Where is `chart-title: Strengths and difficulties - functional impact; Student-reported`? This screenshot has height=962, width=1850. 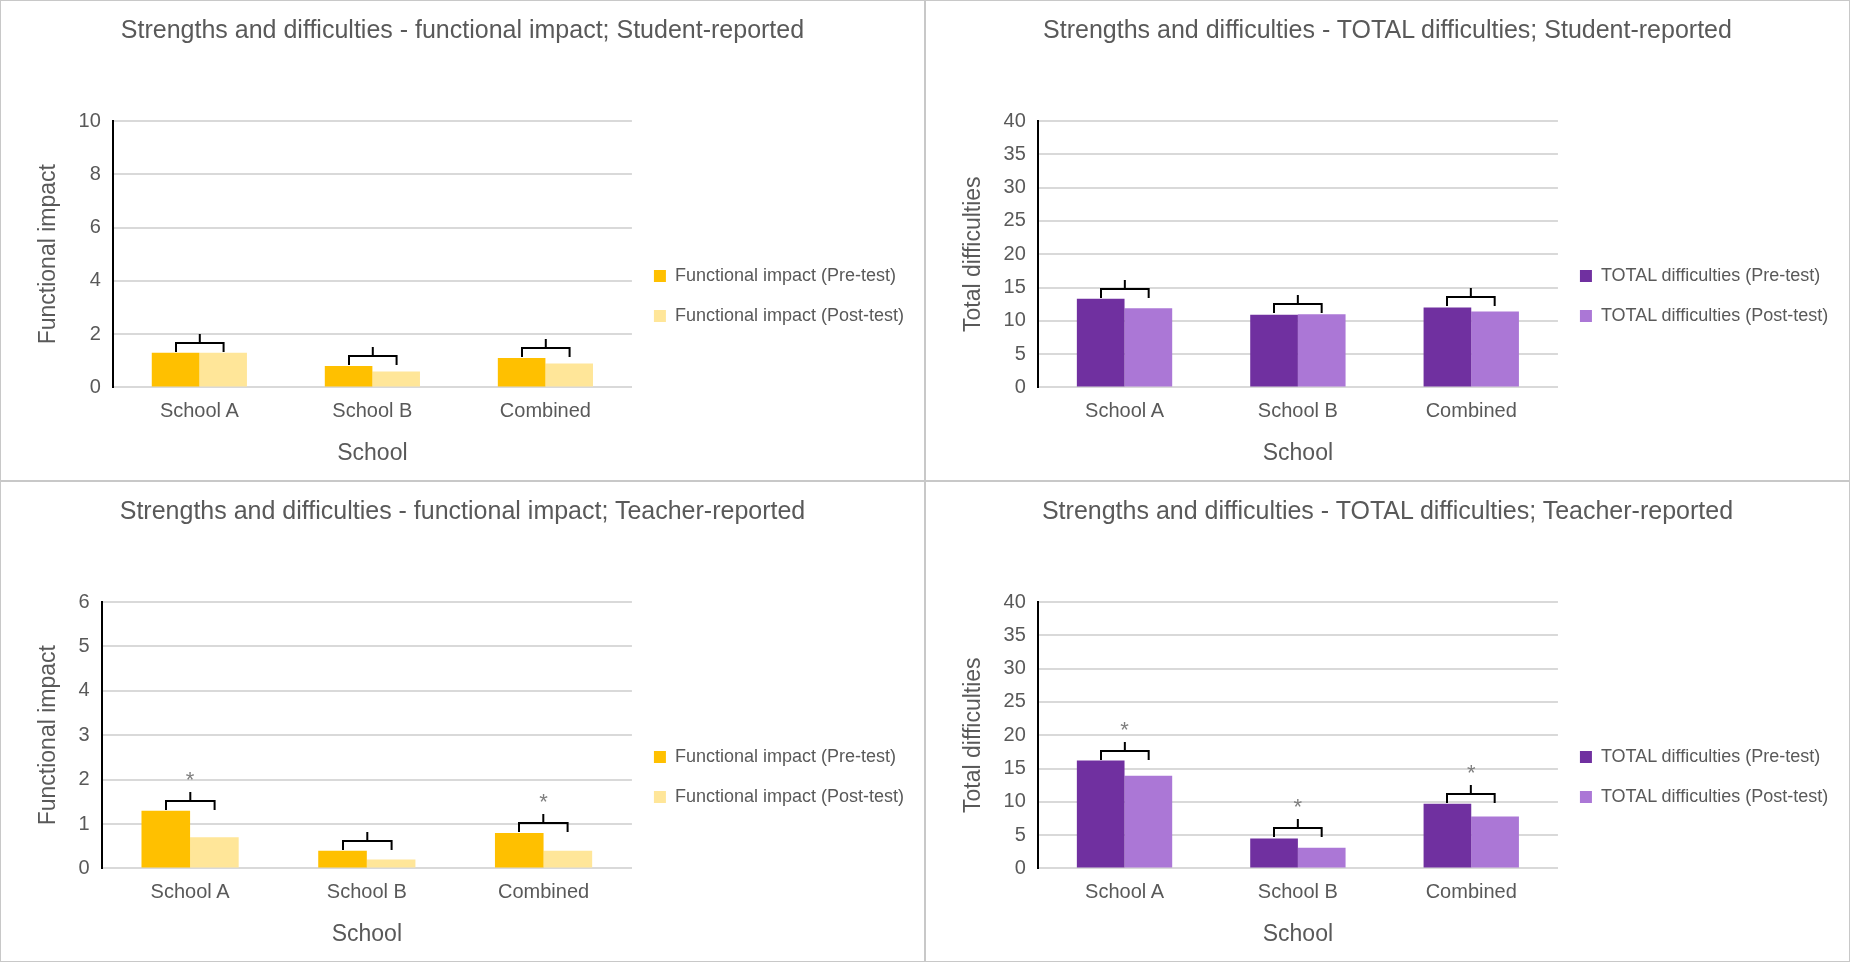
chart-title: Strengths and difficulties - functional impact; Student-reported is located at coordinates (462, 29).